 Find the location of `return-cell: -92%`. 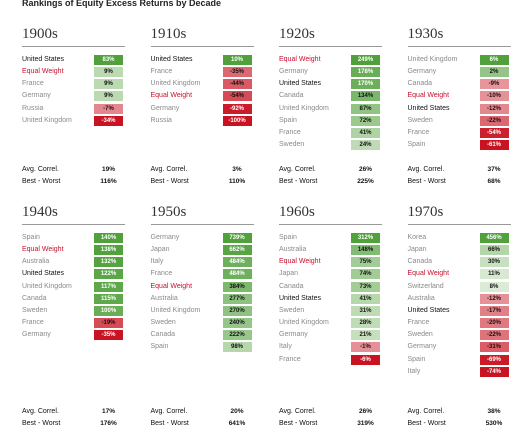

return-cell: -92% is located at coordinates (237, 108).